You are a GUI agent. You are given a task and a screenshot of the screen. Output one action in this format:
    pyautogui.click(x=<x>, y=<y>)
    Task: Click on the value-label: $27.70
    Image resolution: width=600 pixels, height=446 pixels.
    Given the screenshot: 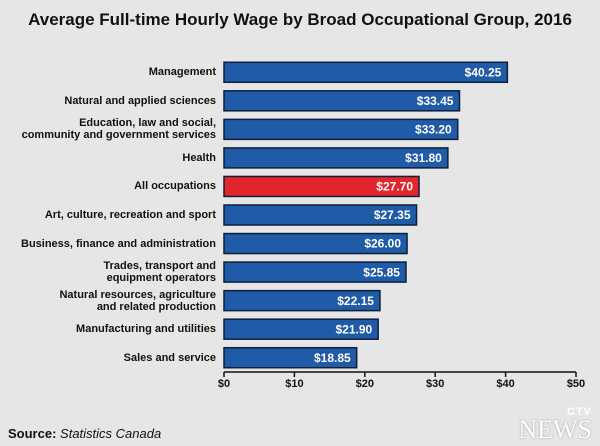 What is the action you would take?
    pyautogui.click(x=394, y=187)
    